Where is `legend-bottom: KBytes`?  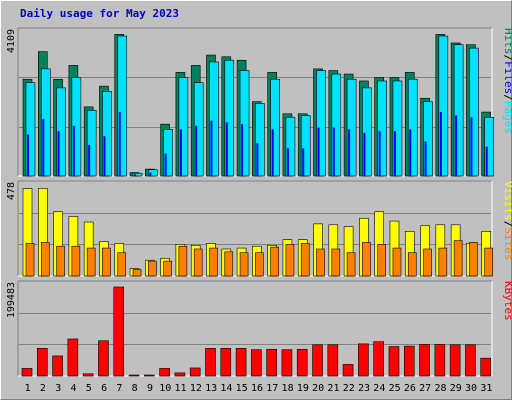 legend-bottom: KBytes is located at coordinates (507, 301).